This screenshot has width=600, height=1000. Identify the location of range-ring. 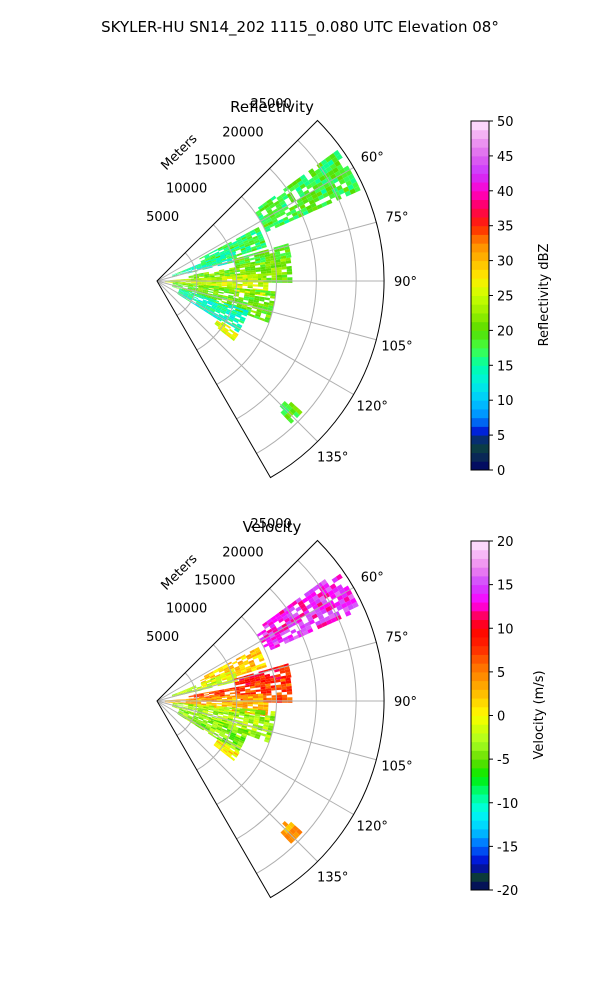
(217, 707).